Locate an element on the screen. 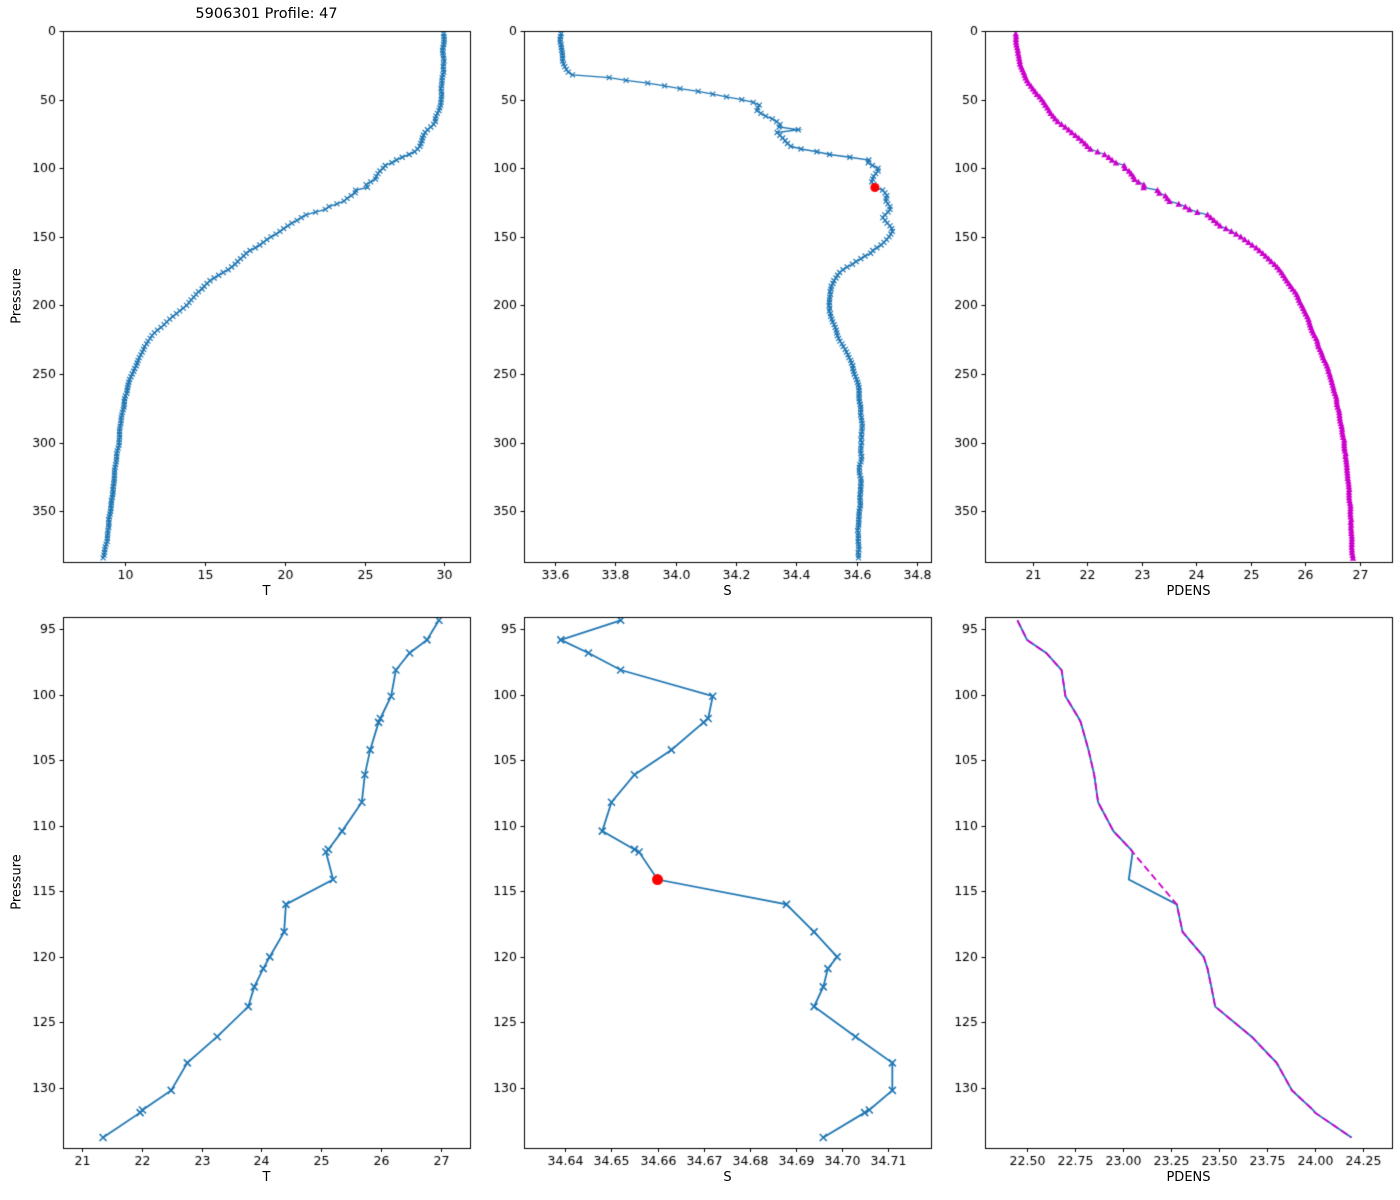 This screenshot has width=1400, height=1200. xaxis-label-t-zoom: T is located at coordinates (266, 1177).